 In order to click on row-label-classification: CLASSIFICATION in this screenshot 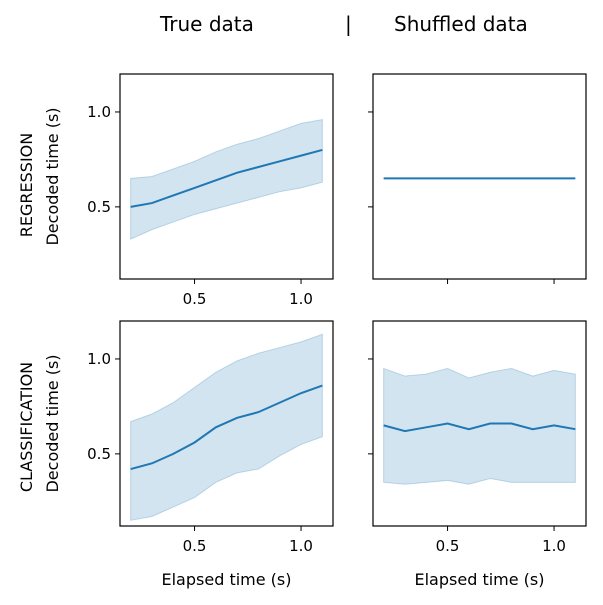, I will do `click(26, 427)`.